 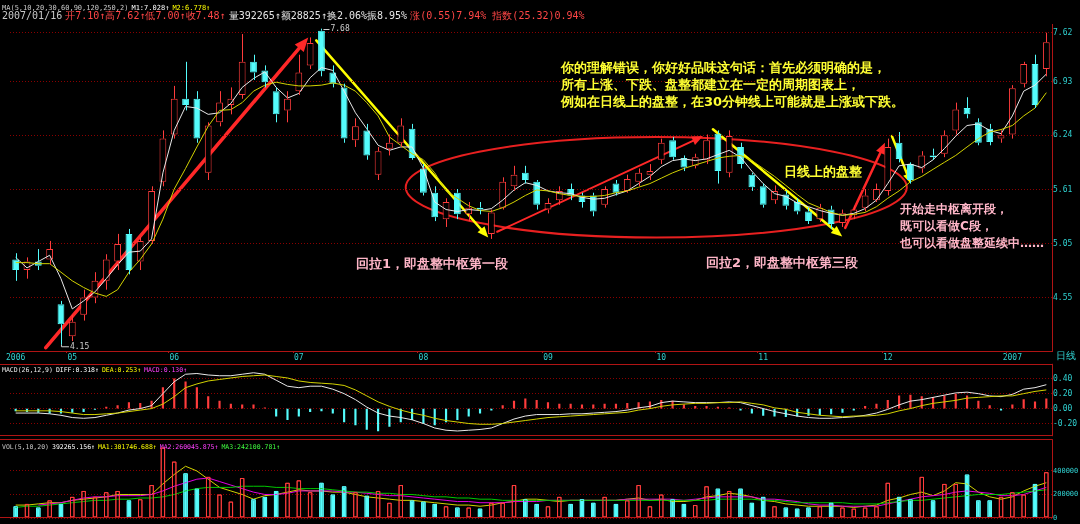 I want to click on annotation: 回拉2，即盘整中枢第三段, so click(x=782, y=263).